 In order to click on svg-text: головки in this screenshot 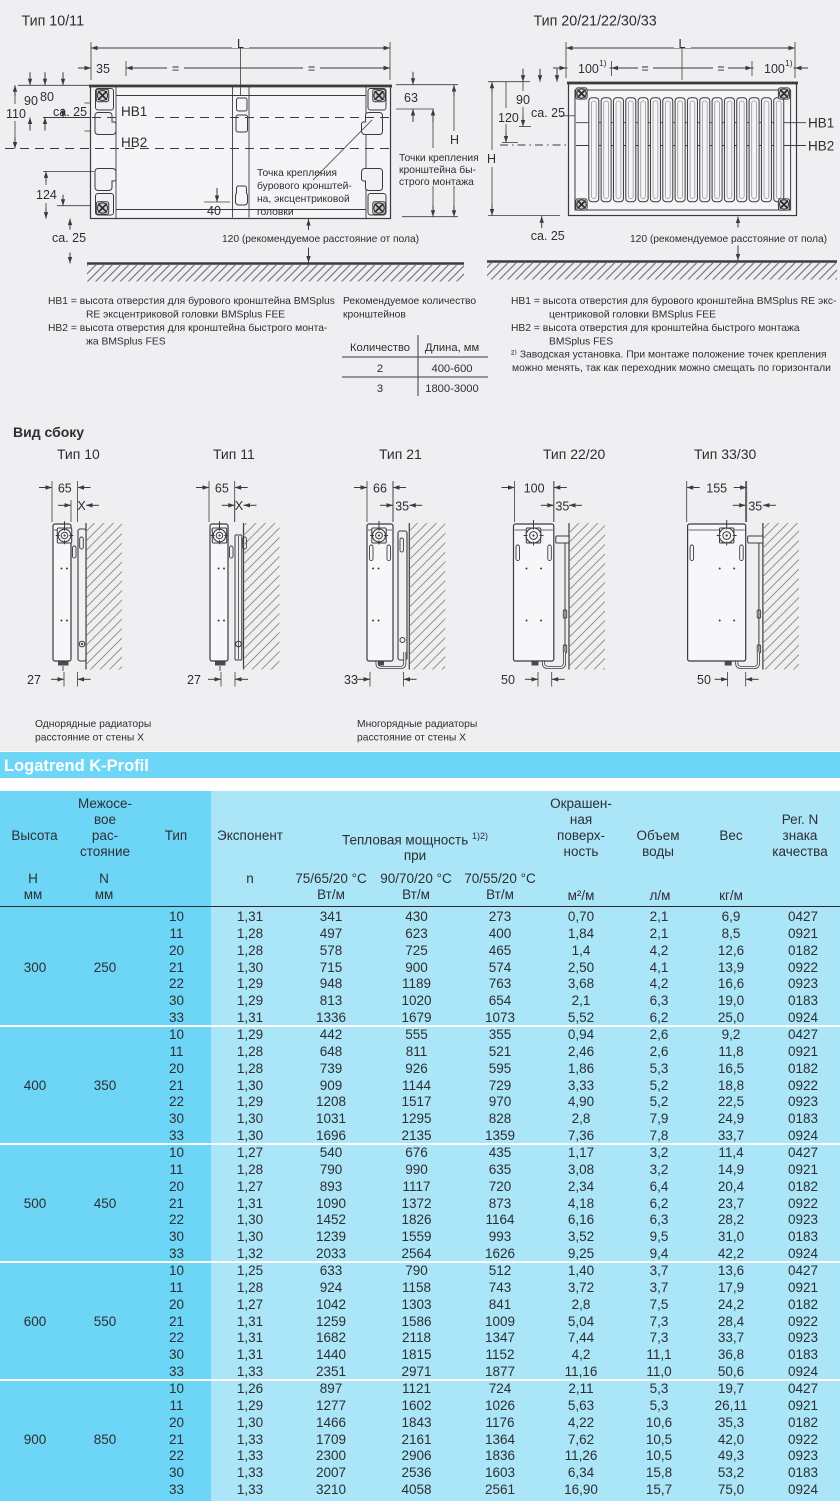, I will do `click(275, 212)`.